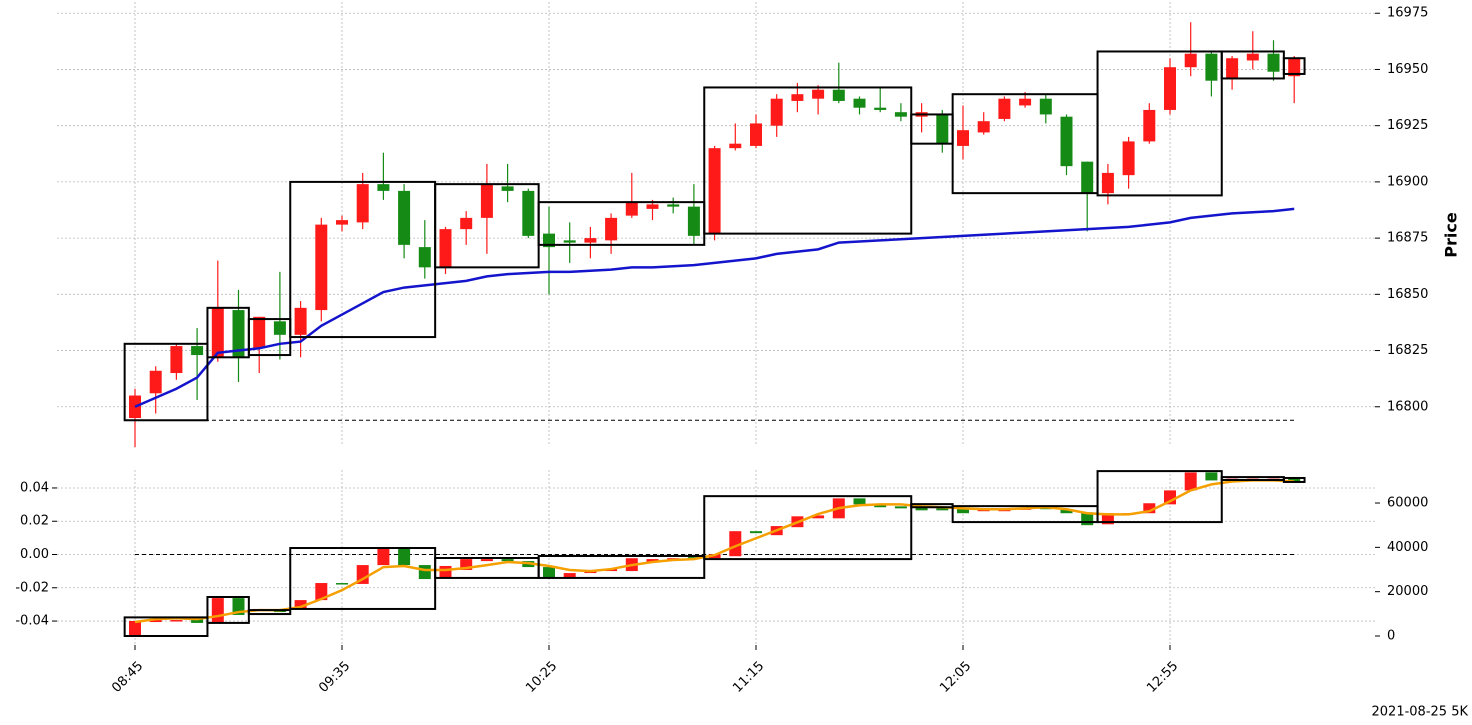 This screenshot has height=725, width=1472. Describe the element at coordinates (1451, 235) in the screenshot. I see `y-axis-label: Price` at that location.